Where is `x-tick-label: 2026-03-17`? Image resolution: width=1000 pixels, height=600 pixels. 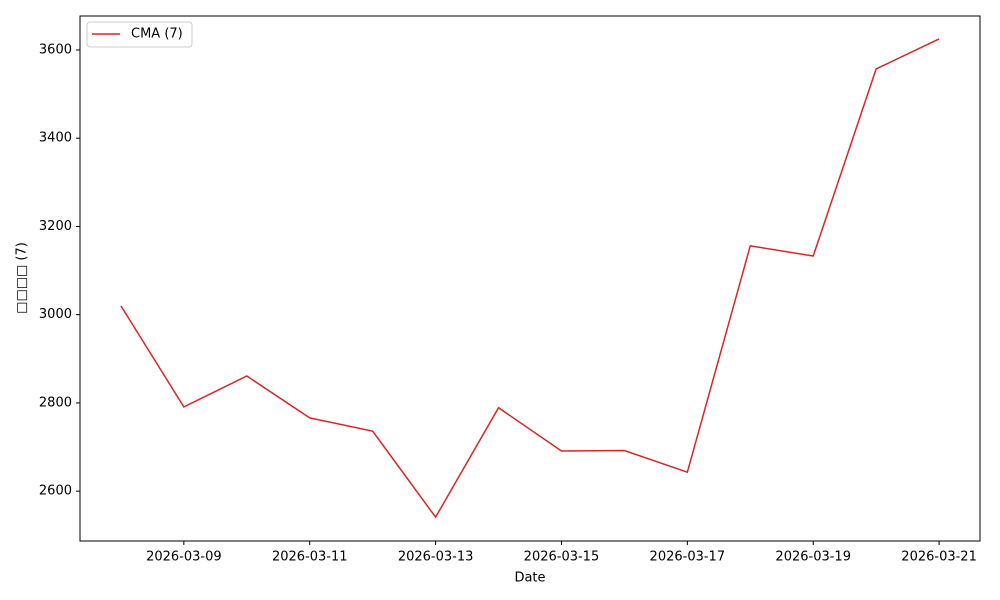 x-tick-label: 2026-03-17 is located at coordinates (688, 557).